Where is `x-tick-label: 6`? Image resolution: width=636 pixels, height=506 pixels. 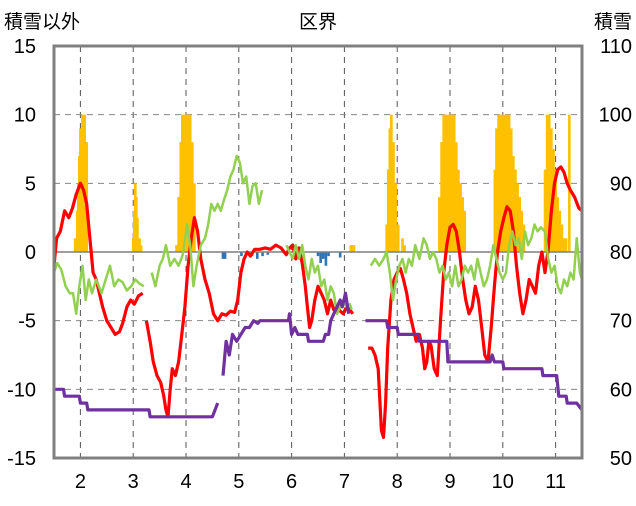 x-tick-label: 6 is located at coordinates (291, 482).